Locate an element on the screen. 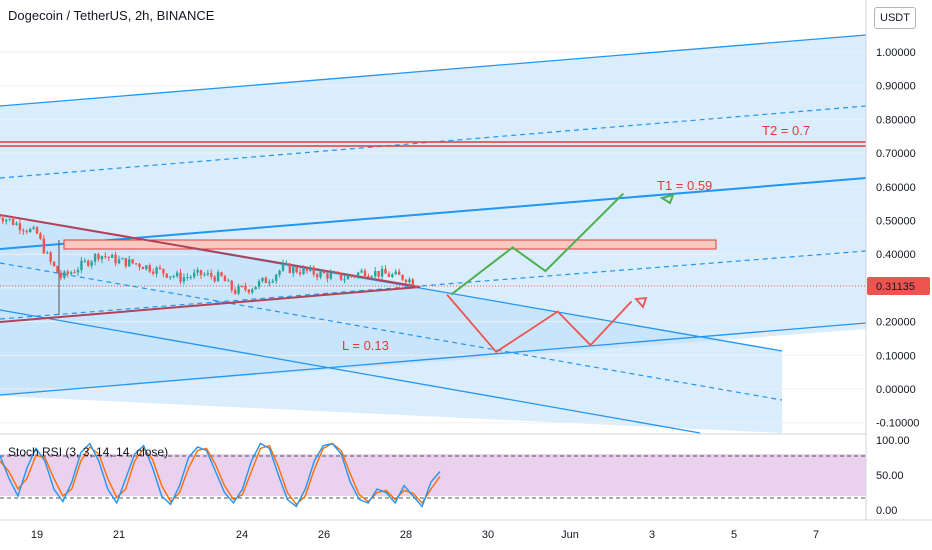 The height and width of the screenshot is (550, 932). stoch-ticks: 100.00 50.00 0.00 is located at coordinates (893, 476).